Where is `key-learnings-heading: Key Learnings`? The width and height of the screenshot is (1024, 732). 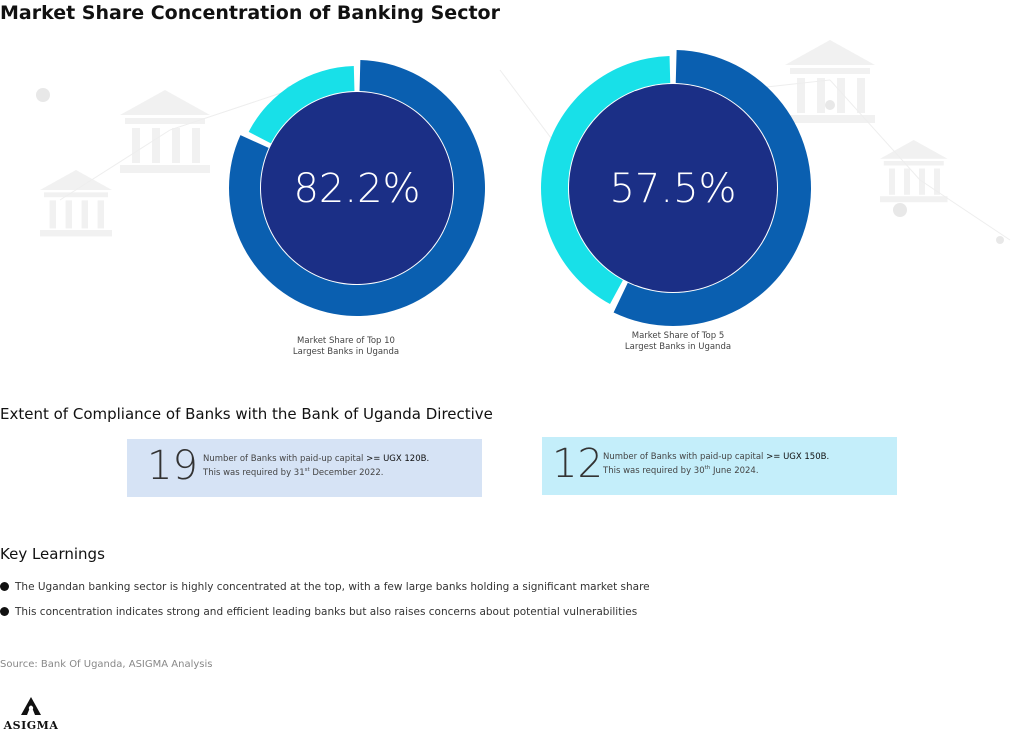 key-learnings-heading: Key Learnings is located at coordinates (52, 554).